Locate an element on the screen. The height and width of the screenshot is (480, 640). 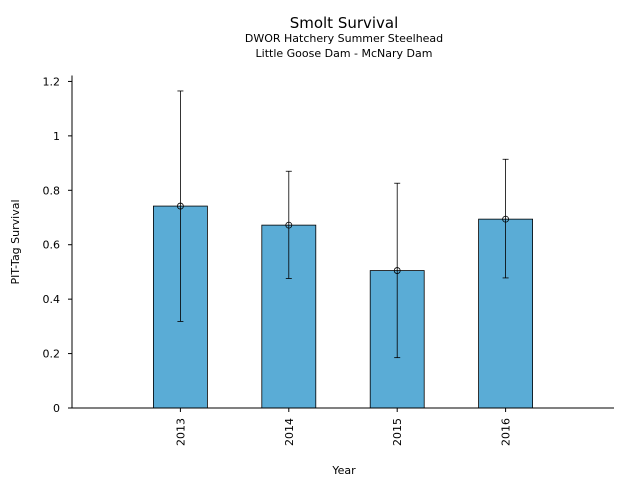
y-tick-label: 1.2 is located at coordinates (52, 81).